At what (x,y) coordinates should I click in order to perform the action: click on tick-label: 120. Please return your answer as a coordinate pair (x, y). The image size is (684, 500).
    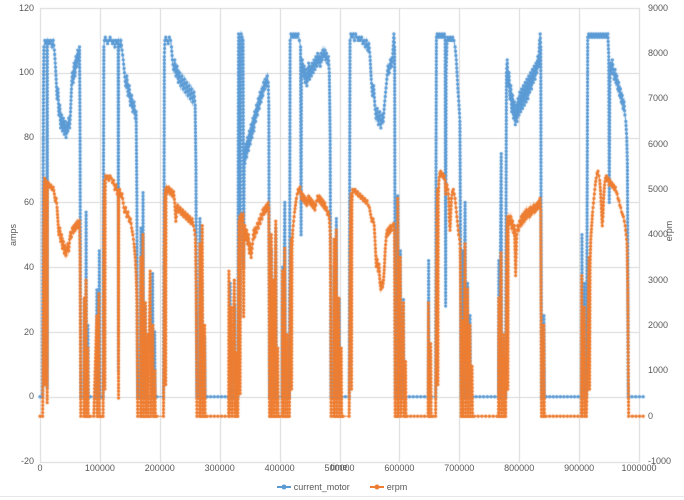
    Looking at the image, I should click on (26, 7).